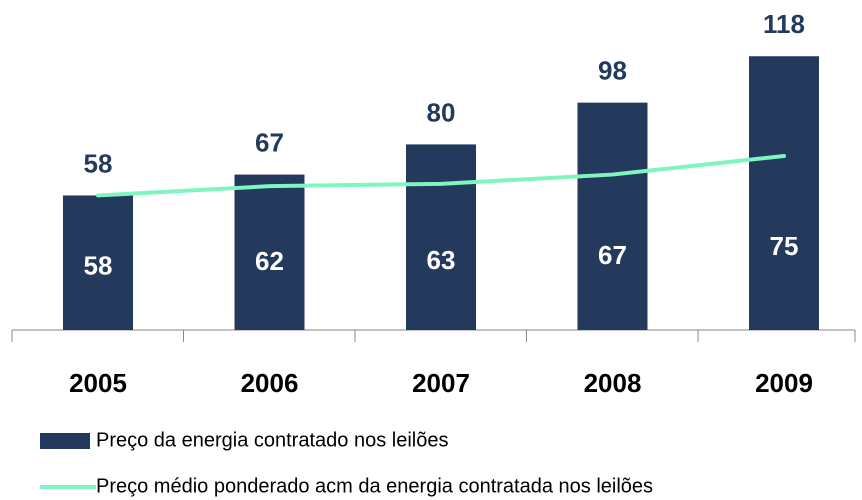  Describe the element at coordinates (269, 142) in the screenshot. I see `bar-value-label: 67` at that location.